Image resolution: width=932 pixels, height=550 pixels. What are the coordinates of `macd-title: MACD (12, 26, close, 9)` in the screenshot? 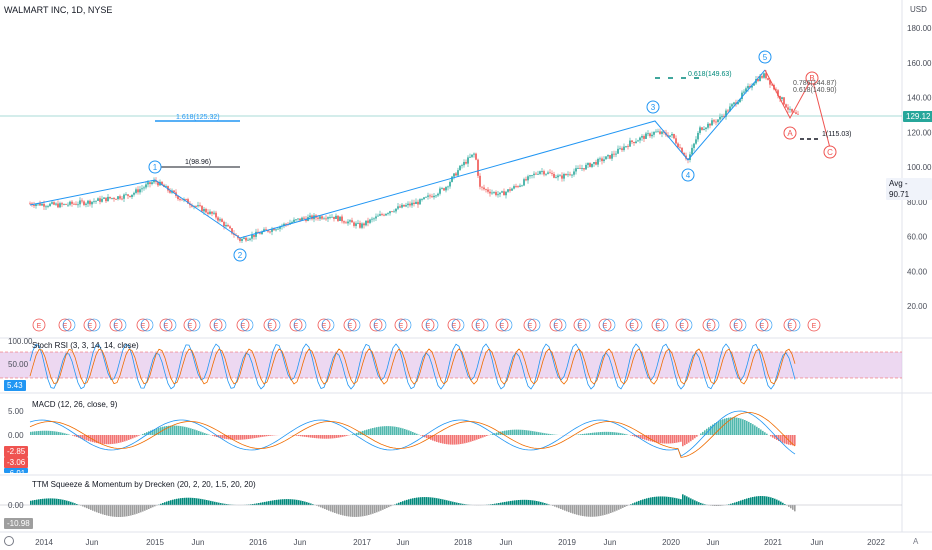 It's located at (75, 404).